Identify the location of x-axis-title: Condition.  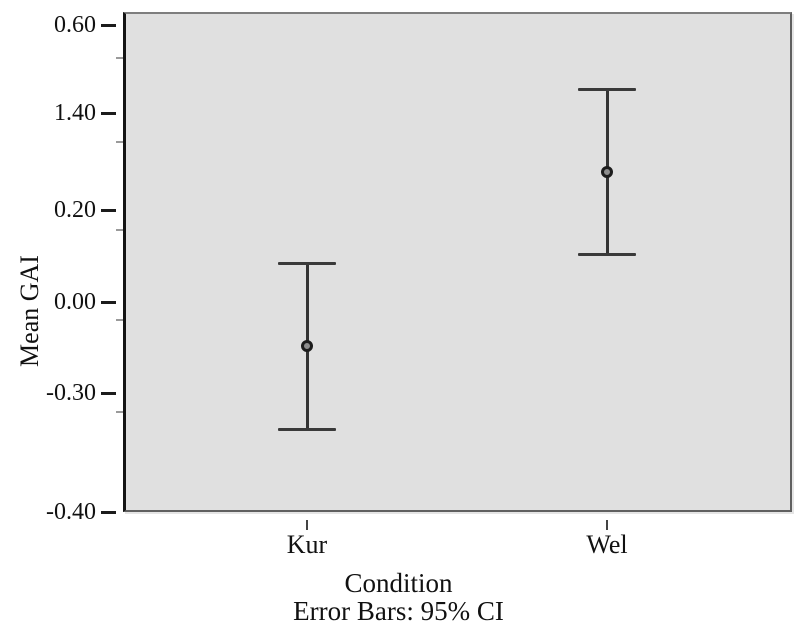
(398, 583).